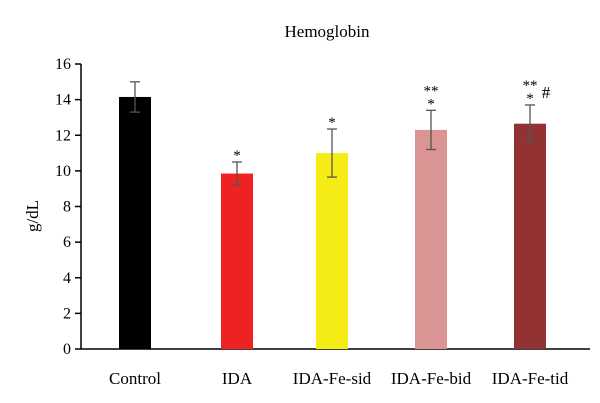  Describe the element at coordinates (63, 171) in the screenshot. I see `y-tick-label: 10` at that location.